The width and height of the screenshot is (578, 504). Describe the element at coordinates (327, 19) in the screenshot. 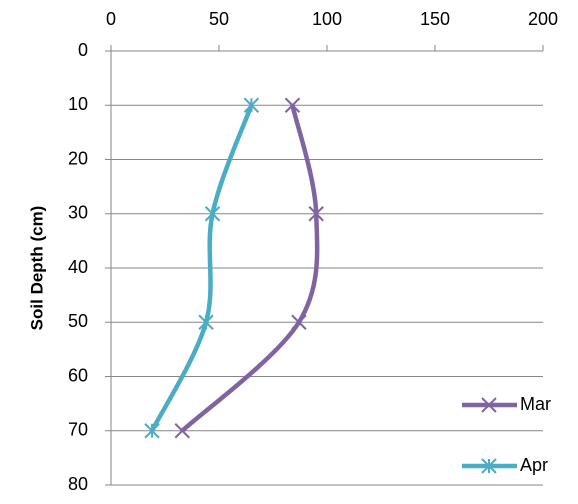

I see `x-tick-label: 100` at that location.